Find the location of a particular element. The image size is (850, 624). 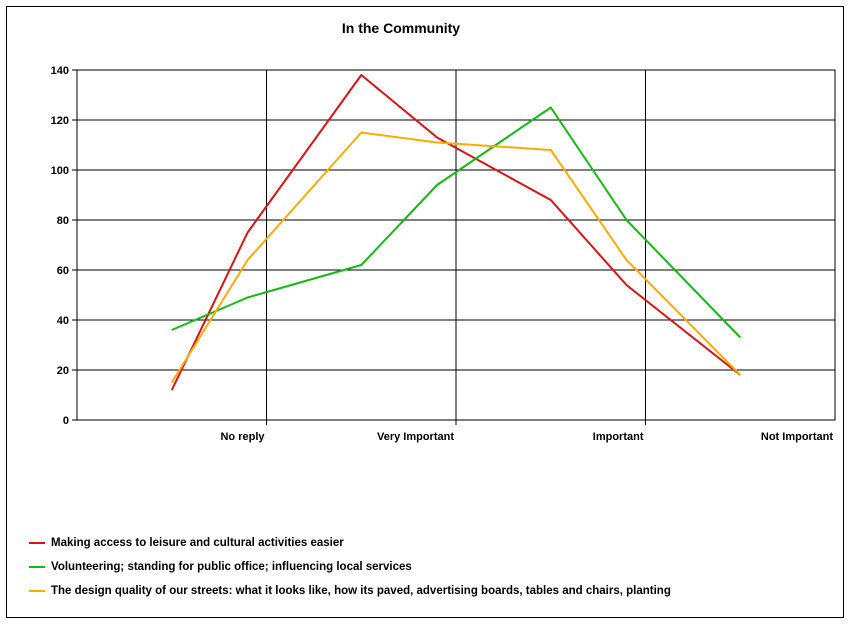

chart-title: In the Community is located at coordinates (401, 28).